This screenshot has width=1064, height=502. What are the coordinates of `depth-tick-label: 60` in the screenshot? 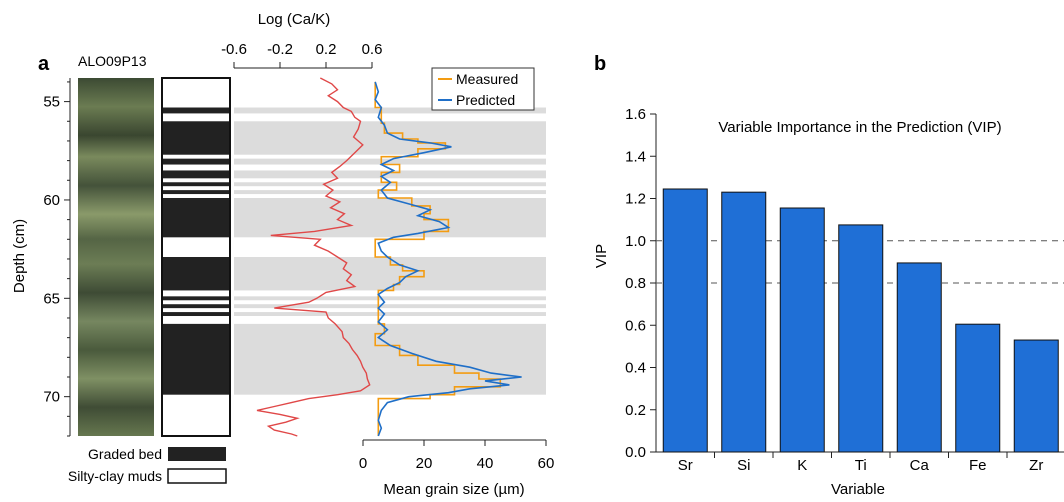 It's located at (51, 200).